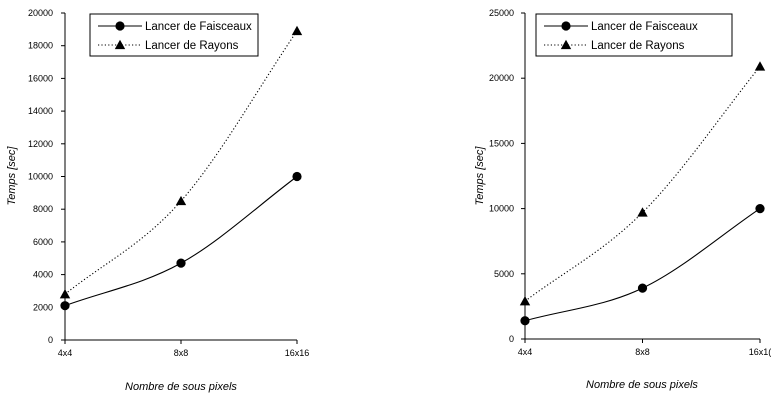  What do you see at coordinates (40, 111) in the screenshot?
I see `y-tick-label: 14000` at bounding box center [40, 111].